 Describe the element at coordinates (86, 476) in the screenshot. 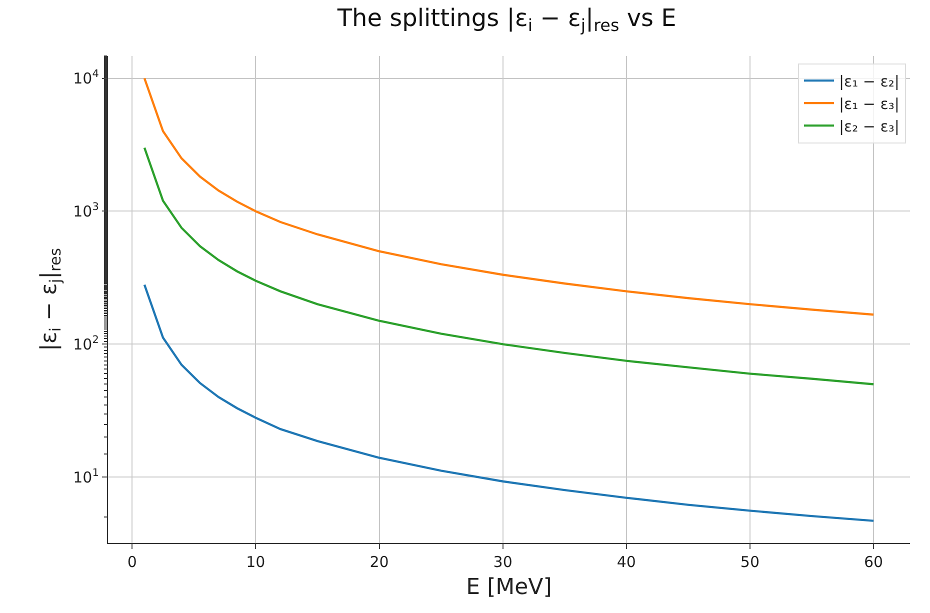

I see `y-tick-label: 10$^{1}$` at that location.